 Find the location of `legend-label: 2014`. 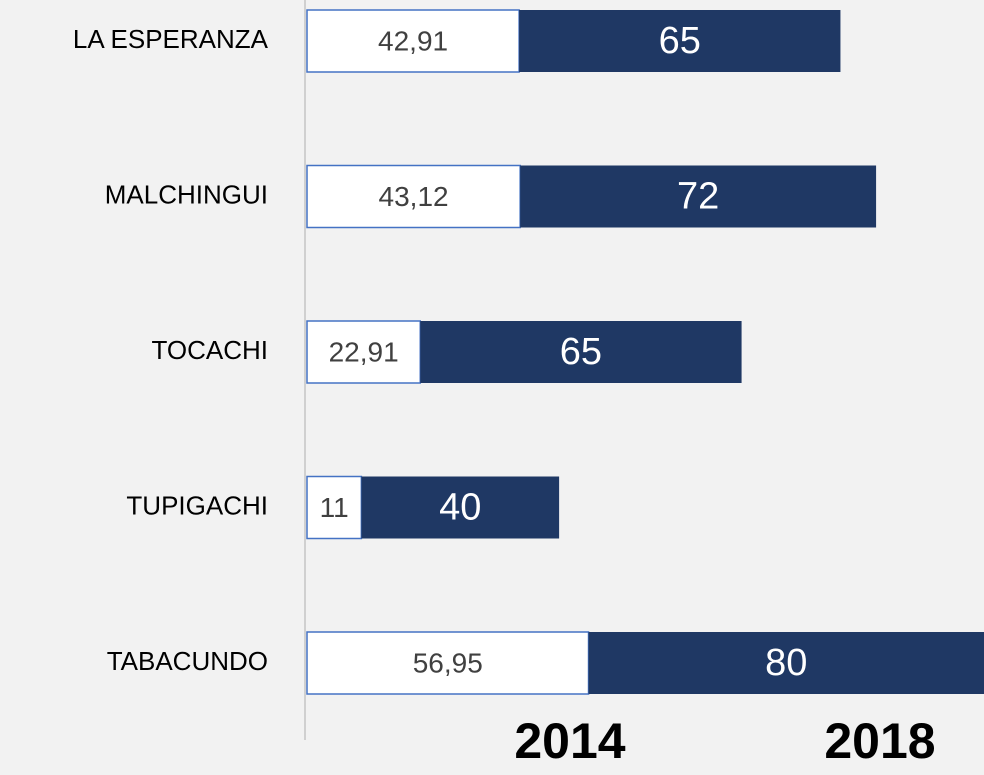

legend-label: 2014 is located at coordinates (569, 741).